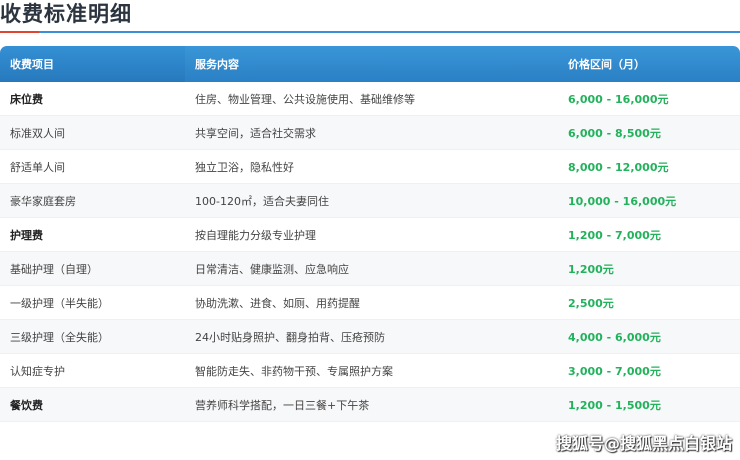 Image resolution: width=740 pixels, height=460 pixels. What do you see at coordinates (370, 32) in the screenshot?
I see `title-divider` at bounding box center [370, 32].